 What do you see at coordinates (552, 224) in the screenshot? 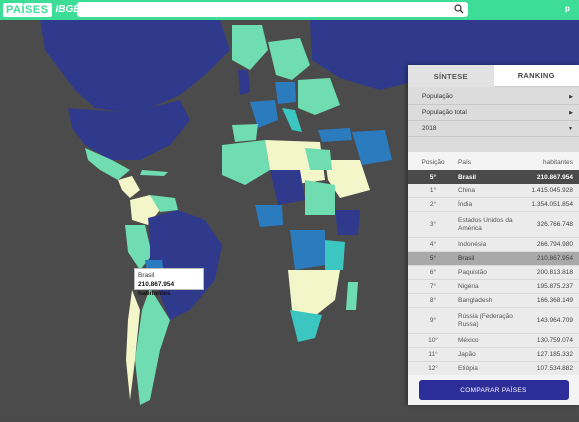
I see `row-value: 326.766.748` at bounding box center [552, 224].